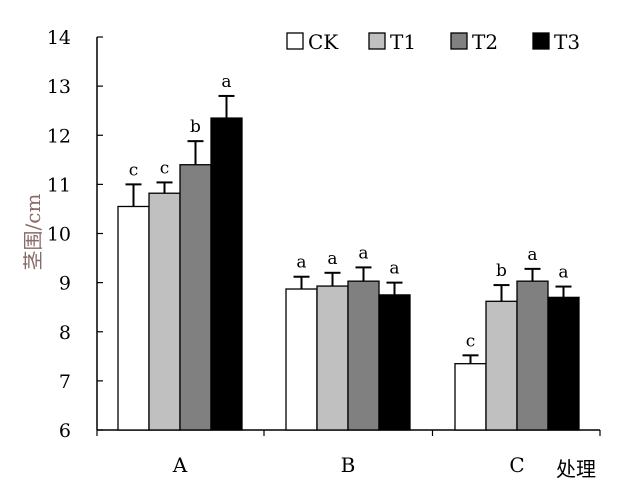 This screenshot has width=633, height=496. Describe the element at coordinates (180, 465) in the screenshot. I see `x-tick-label: A` at that location.